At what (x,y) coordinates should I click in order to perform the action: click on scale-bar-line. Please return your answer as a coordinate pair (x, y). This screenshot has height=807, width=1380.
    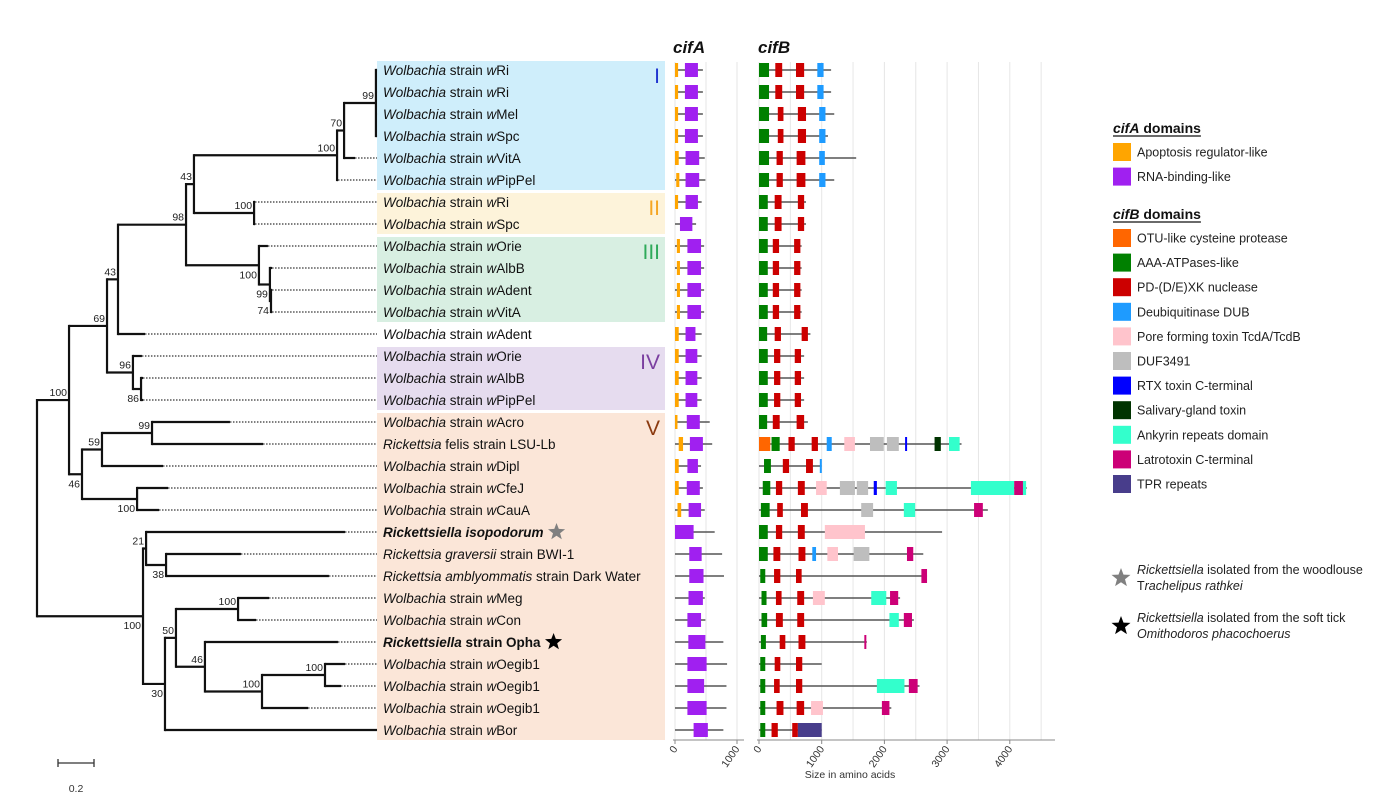
    Looking at the image, I should click on (76, 763).